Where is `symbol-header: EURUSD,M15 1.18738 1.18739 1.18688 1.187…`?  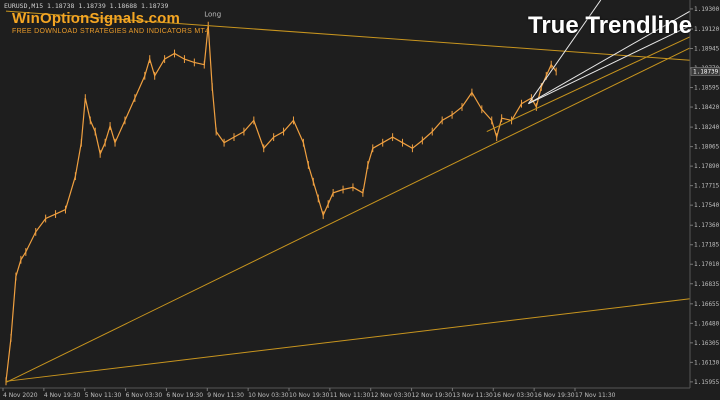 symbol-header: EURUSD,M15 1.18738 1.18739 1.18688 1.187… is located at coordinates (86, 6).